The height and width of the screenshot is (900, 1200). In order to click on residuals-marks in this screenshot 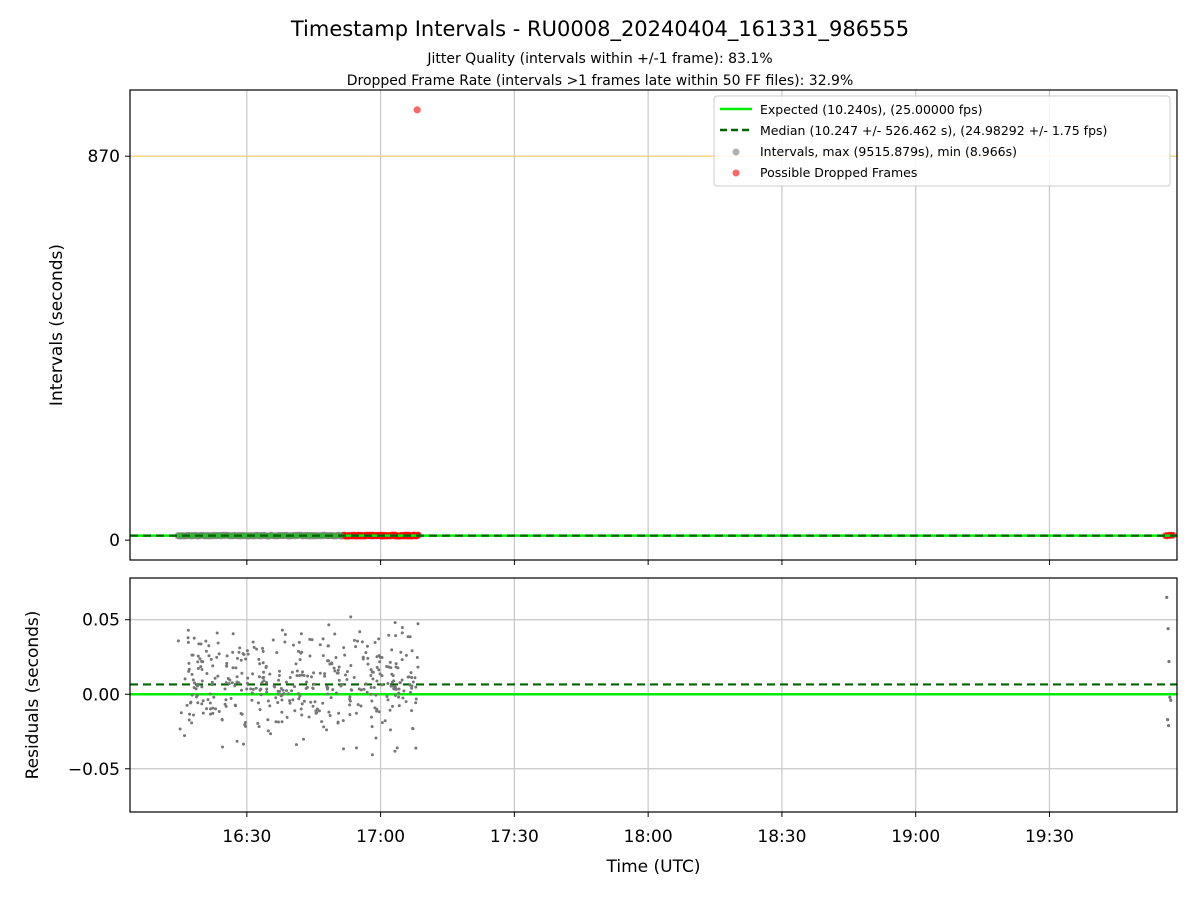, I will do `click(674, 676)`.